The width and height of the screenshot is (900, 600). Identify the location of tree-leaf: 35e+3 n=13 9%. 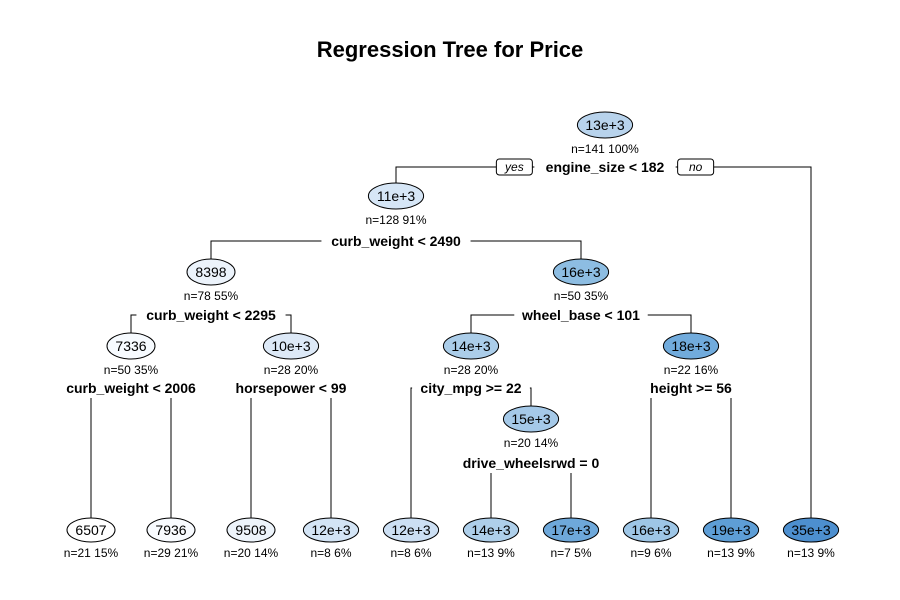
(811, 538).